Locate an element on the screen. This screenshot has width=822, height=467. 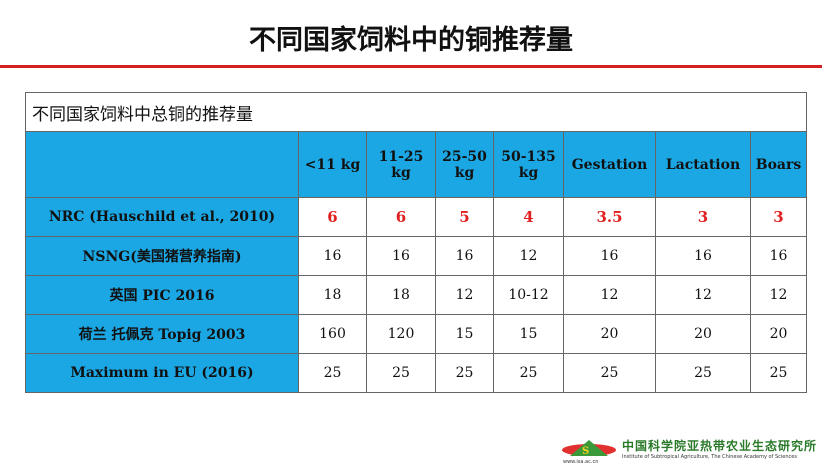
column-header: 50-135 kg is located at coordinates (528, 164).